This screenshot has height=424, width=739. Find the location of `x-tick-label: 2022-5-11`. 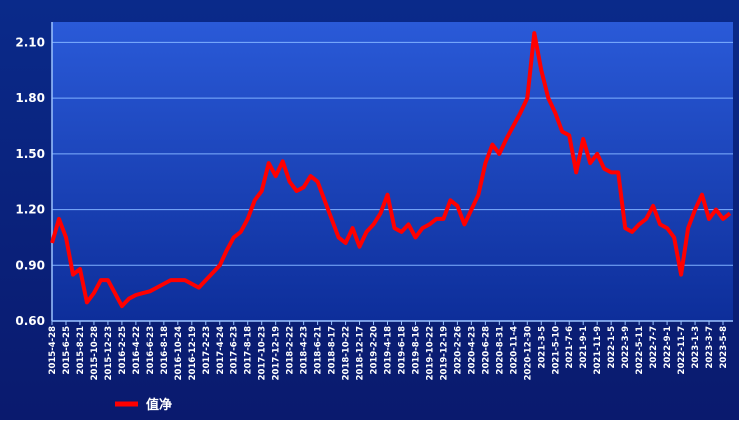

x-tick-label: 2022-5-11 is located at coordinates (640, 350).